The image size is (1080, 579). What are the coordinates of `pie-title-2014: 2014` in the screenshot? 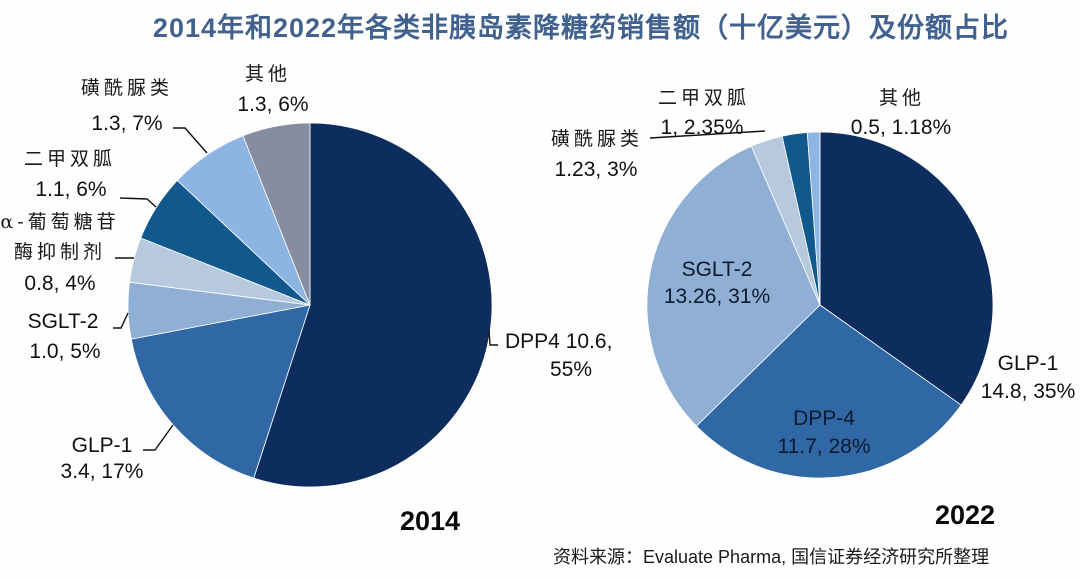 It's located at (430, 521).